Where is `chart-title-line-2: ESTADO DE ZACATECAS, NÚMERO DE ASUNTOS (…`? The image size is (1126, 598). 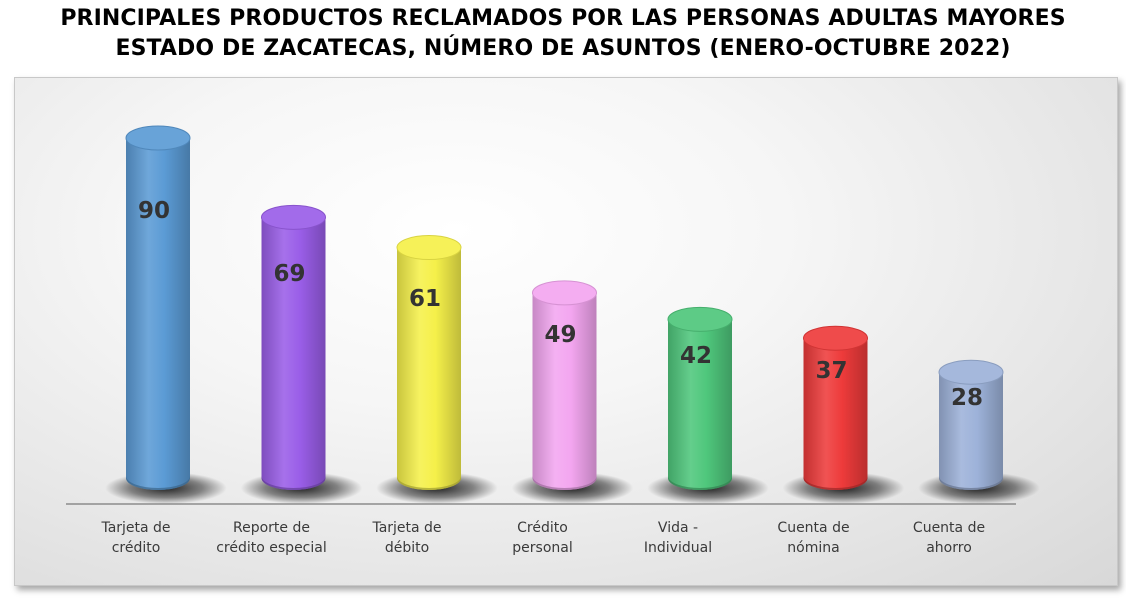
chart-title-line-2: ESTADO DE ZACATECAS, NÚMERO DE ASUNTOS (… is located at coordinates (563, 48).